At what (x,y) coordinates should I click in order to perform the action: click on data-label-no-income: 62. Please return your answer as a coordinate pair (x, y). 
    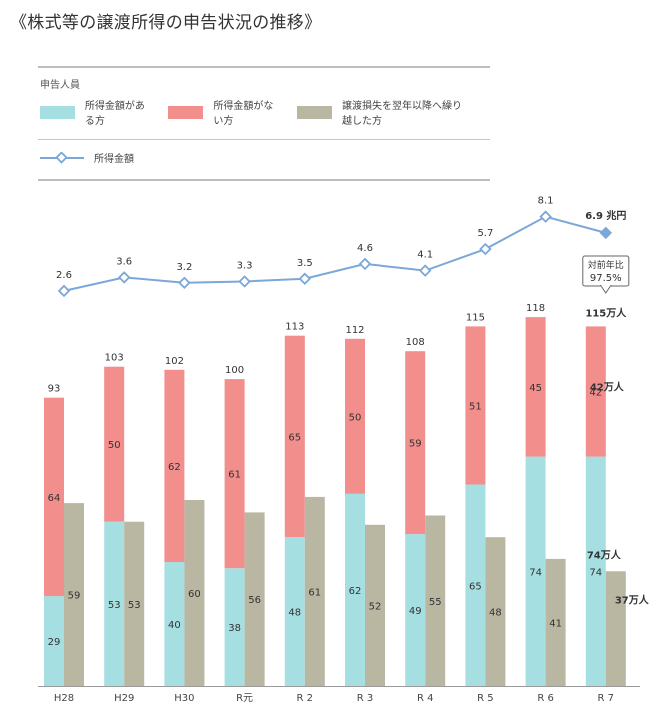
    Looking at the image, I should click on (174, 467).